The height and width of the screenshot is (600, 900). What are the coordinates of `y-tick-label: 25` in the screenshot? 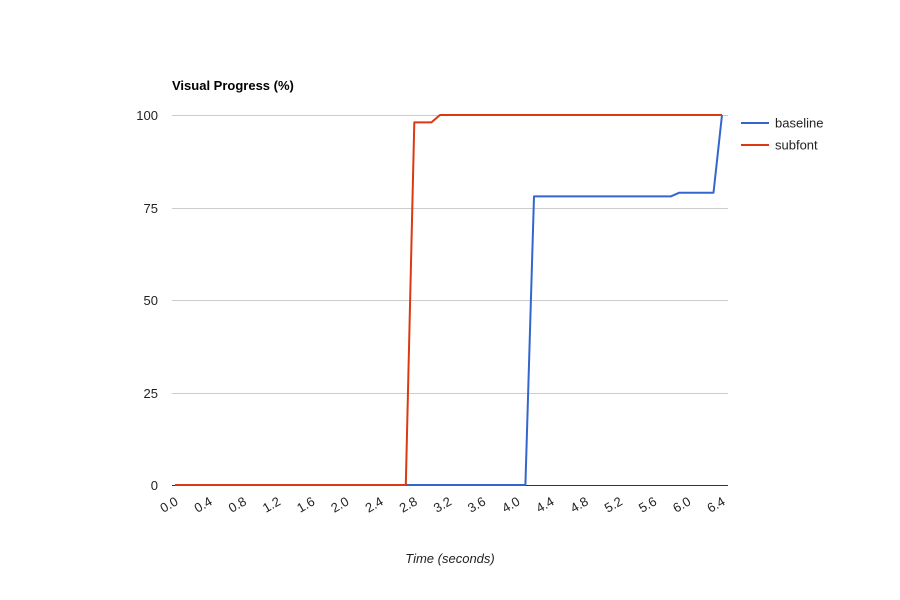 It's located at (151, 393).